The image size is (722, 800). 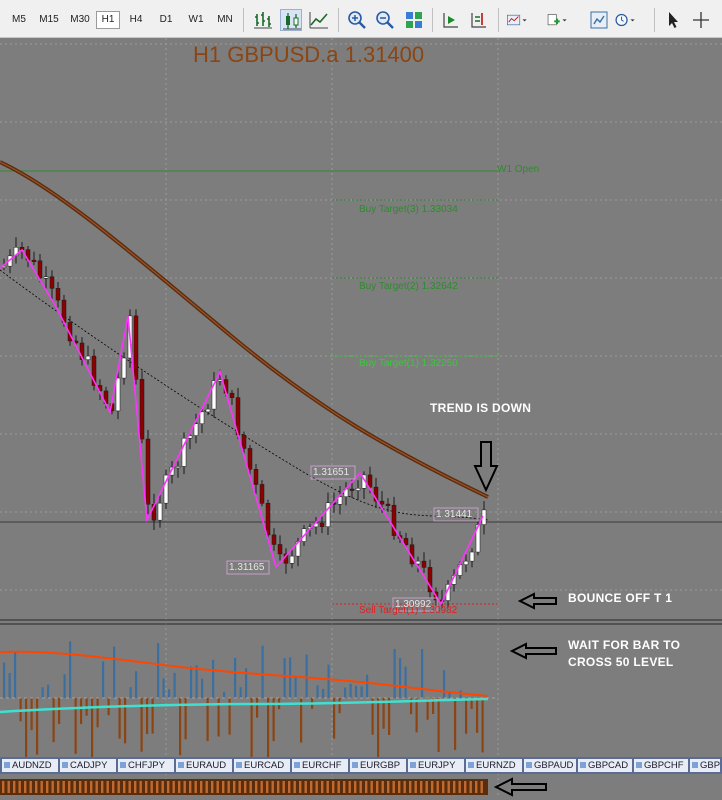 What do you see at coordinates (518, 169) in the screenshot?
I see `w1-open-label: W1 Open` at bounding box center [518, 169].